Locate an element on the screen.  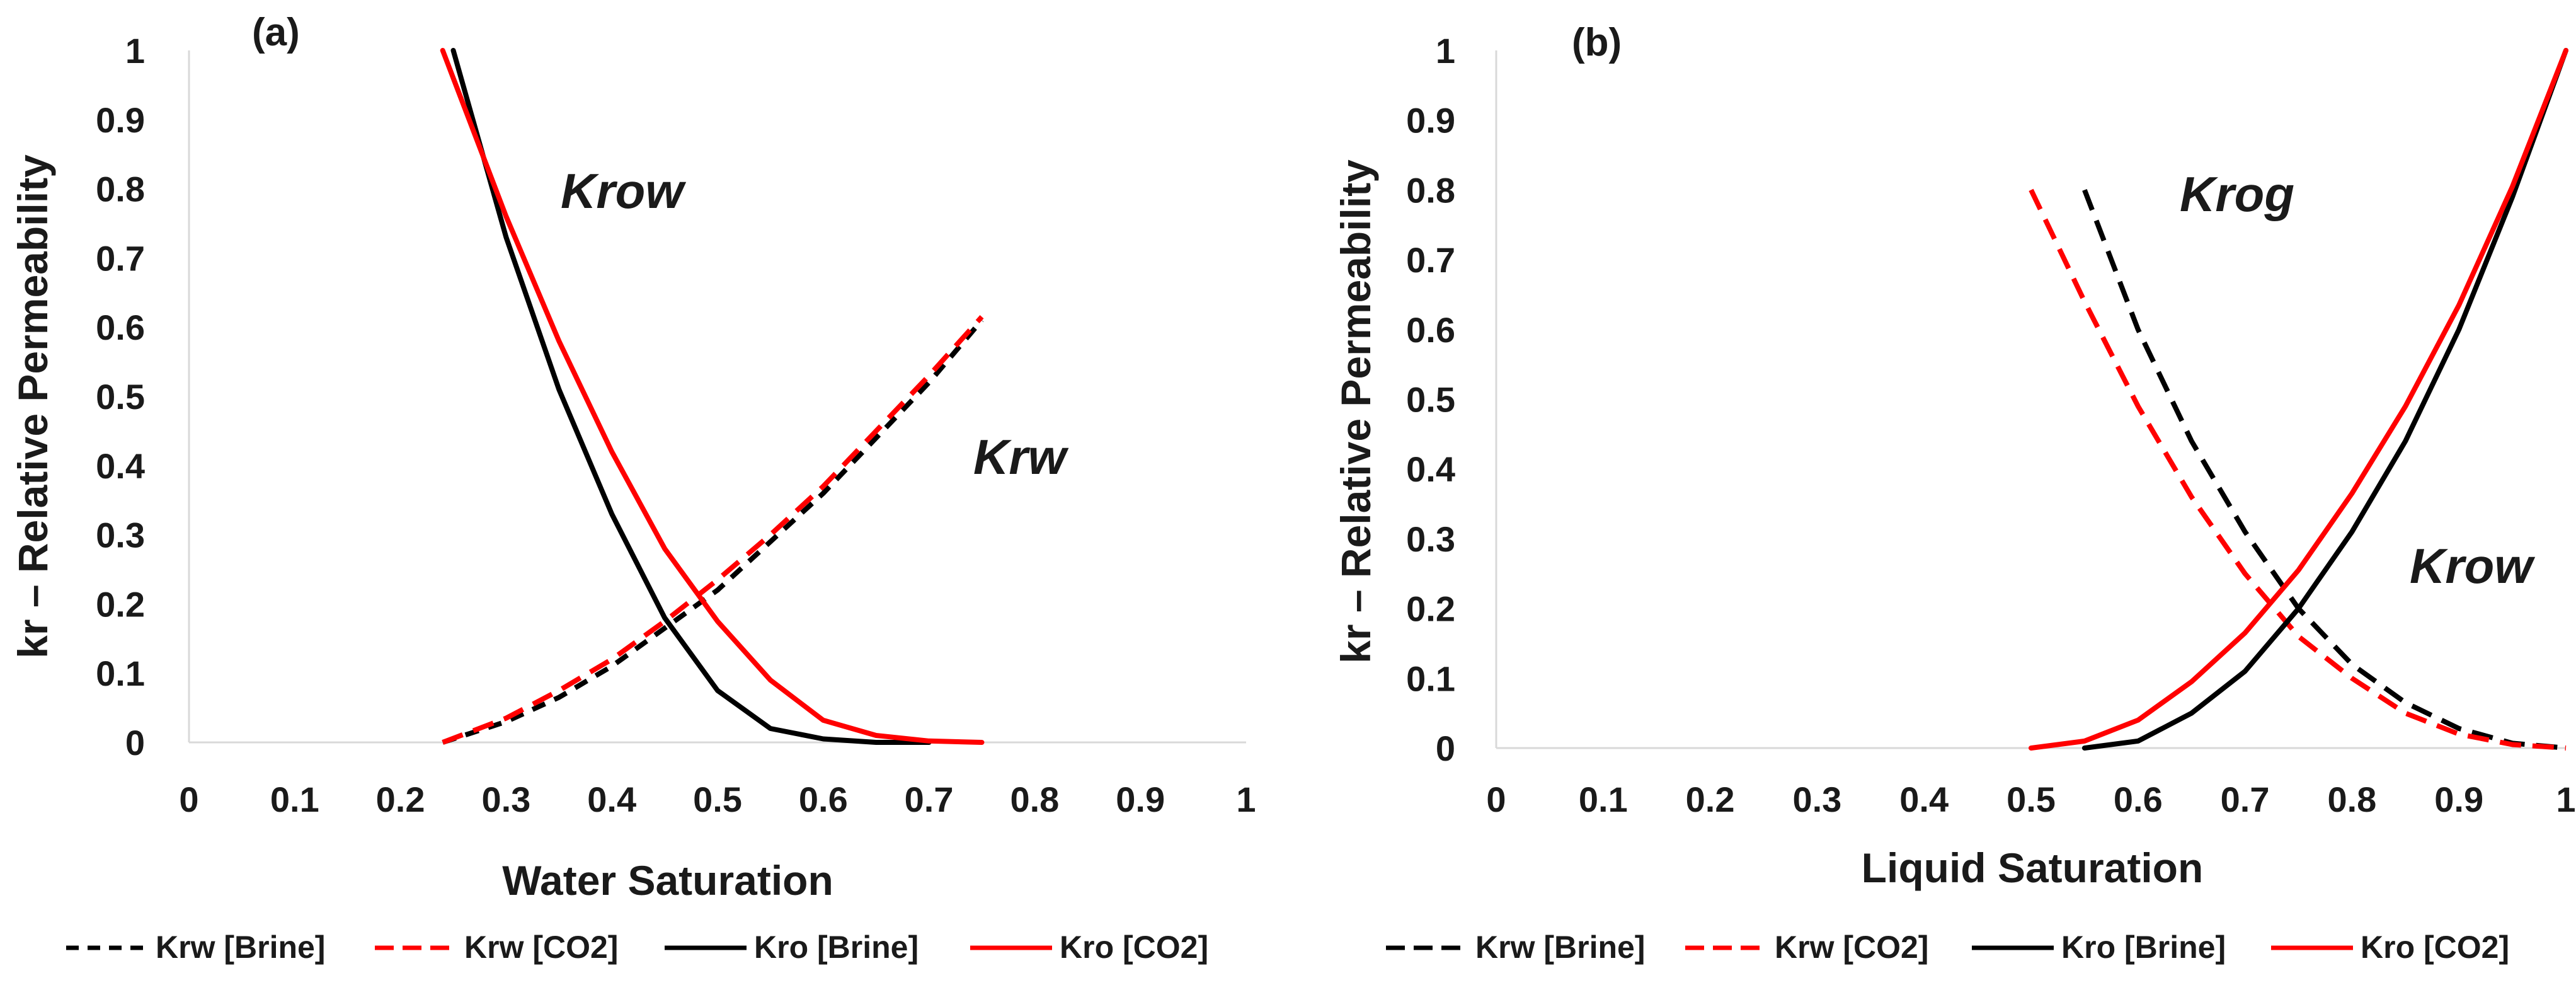
panel-b-annotation-krow: Krow is located at coordinates (2472, 566).